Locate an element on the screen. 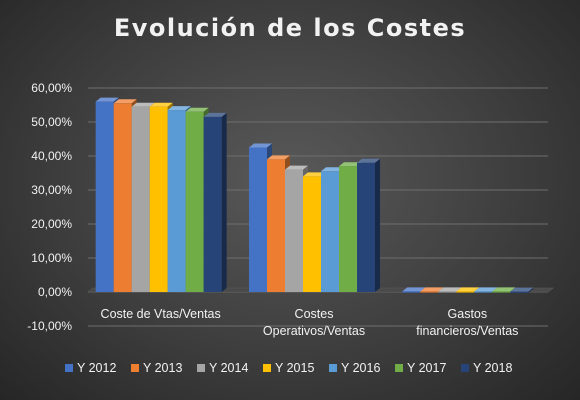 This screenshot has height=400, width=580. legend-label: Y 2016 is located at coordinates (360, 368).